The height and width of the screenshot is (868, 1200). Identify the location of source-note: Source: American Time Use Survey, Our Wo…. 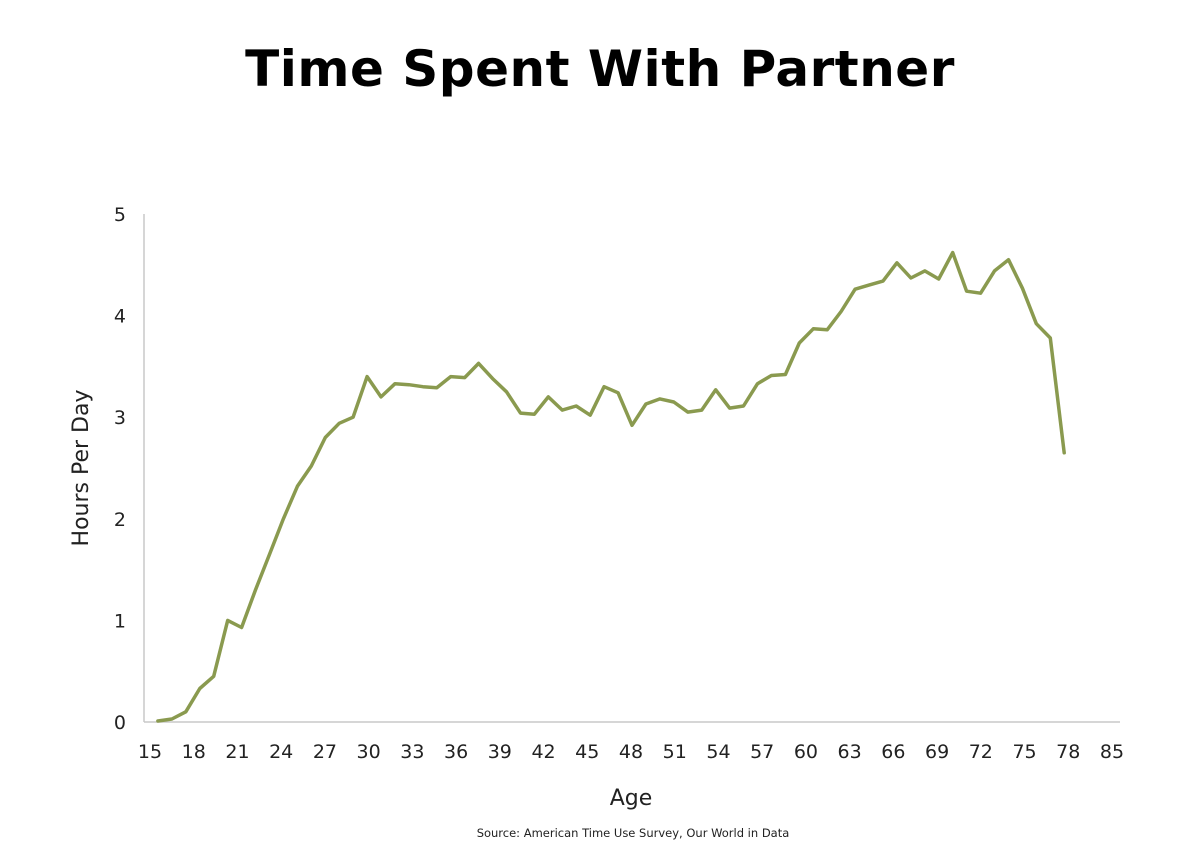
(633, 833).